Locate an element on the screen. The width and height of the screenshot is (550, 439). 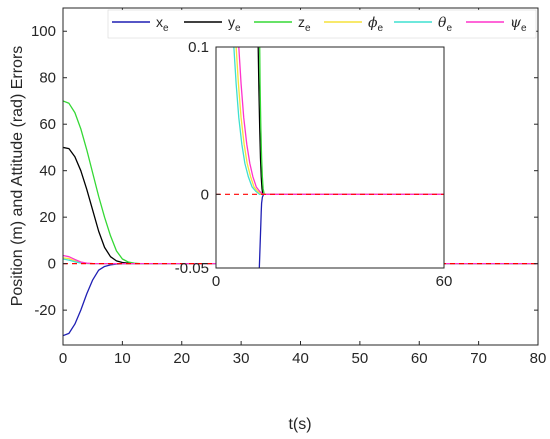
inset-series-phie is located at coordinates (339, 121).